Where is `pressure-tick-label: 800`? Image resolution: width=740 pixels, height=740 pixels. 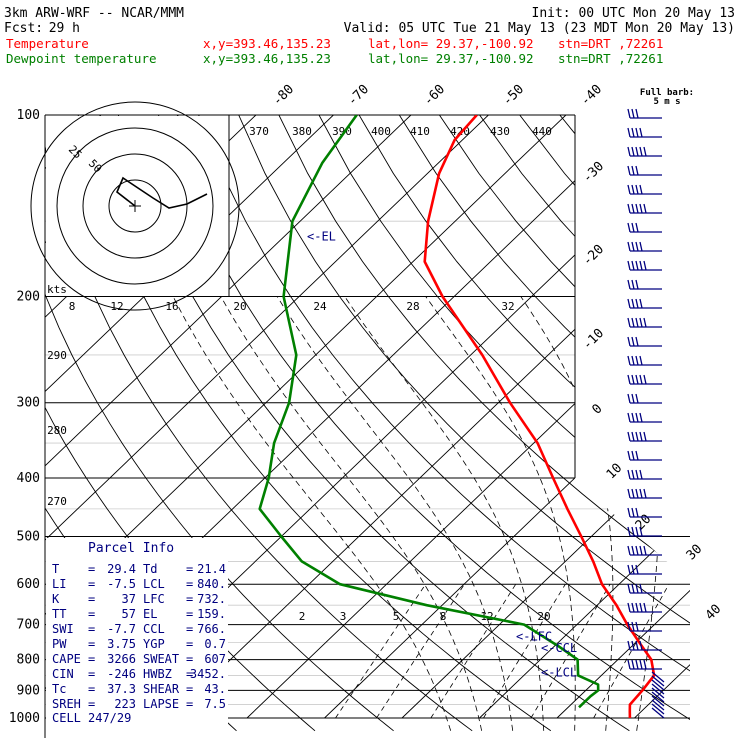 pressure-tick-label: 800 is located at coordinates (28, 660).